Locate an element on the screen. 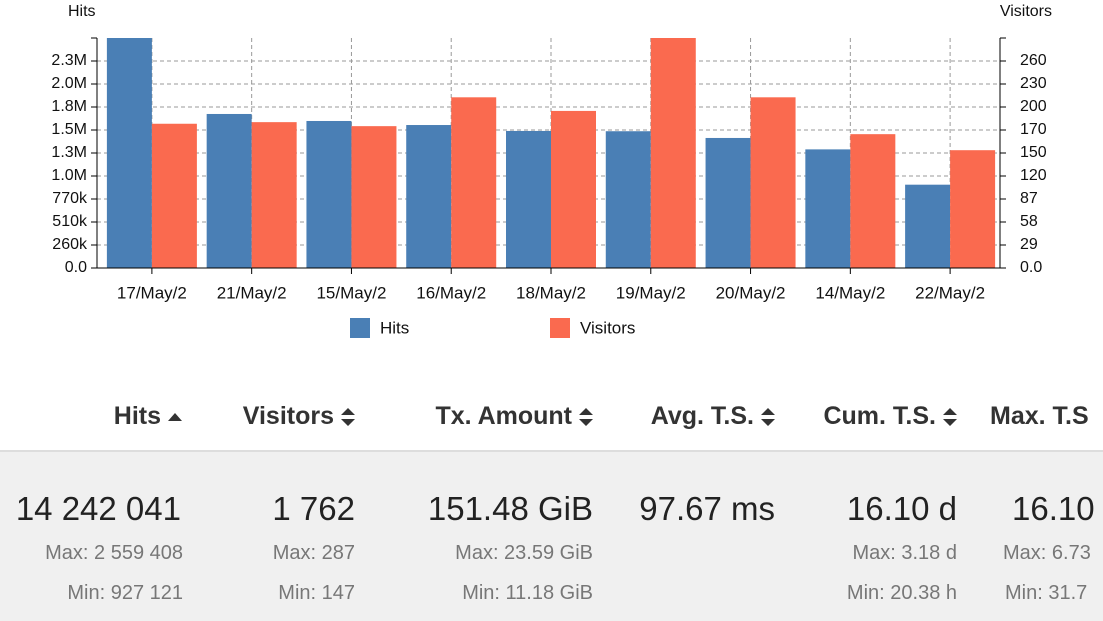 The image size is (1103, 621). y-tick-label: 1.8M is located at coordinates (69, 106).